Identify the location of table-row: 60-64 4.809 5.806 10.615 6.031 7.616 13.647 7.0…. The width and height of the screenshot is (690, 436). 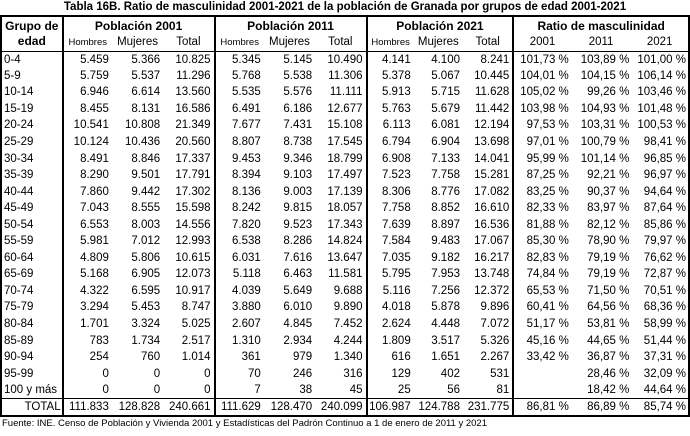
(345, 258).